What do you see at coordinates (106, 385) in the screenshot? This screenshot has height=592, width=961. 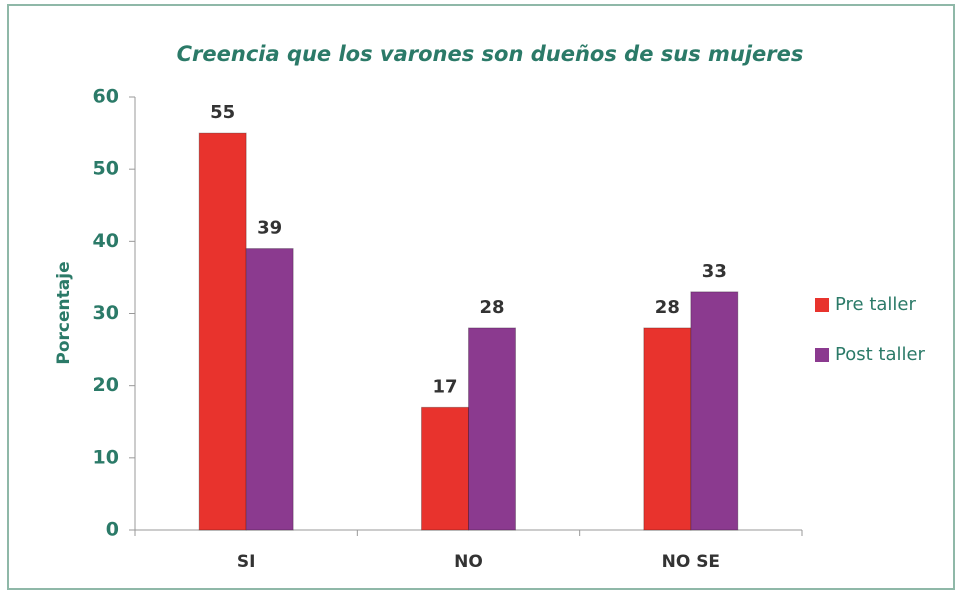 I see `y-tick-label: 20` at bounding box center [106, 385].